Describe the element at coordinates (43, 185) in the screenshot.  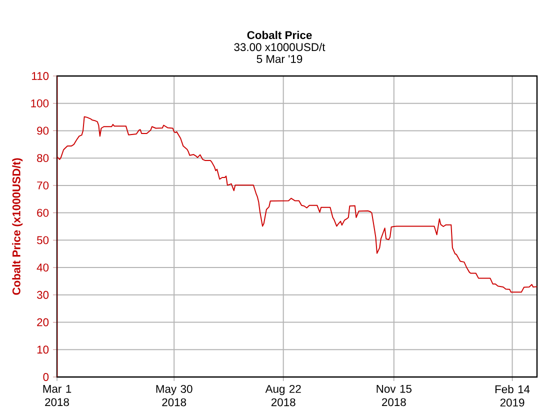
I see `y-tick-label: 70` at that location.